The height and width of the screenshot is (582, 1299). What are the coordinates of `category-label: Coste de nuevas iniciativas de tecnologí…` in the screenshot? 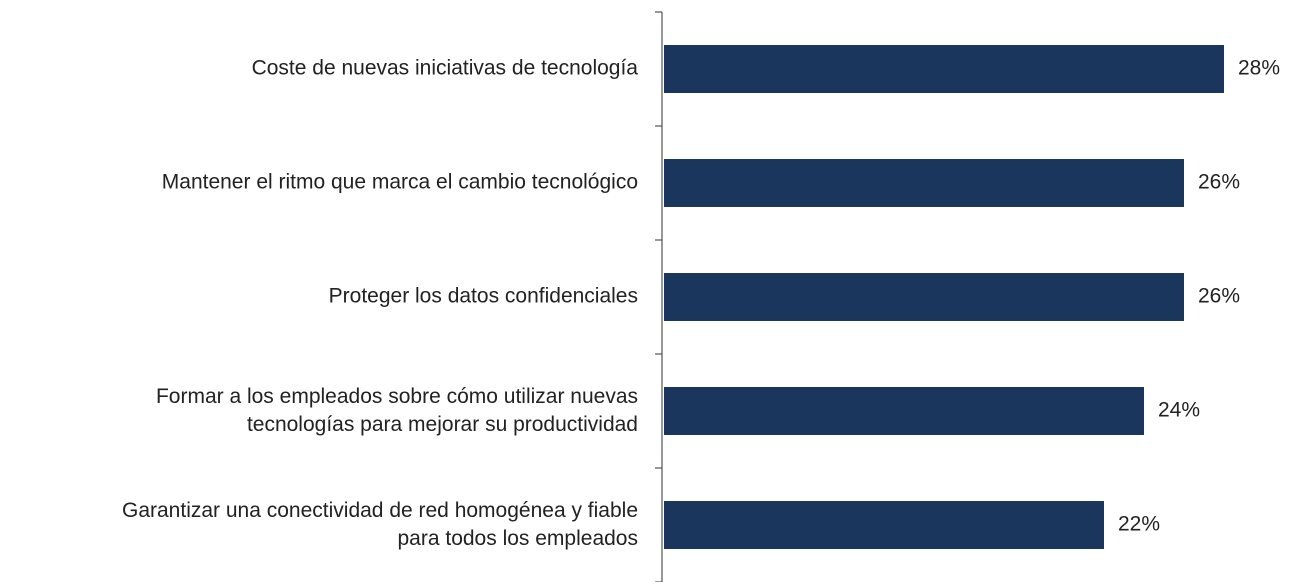 It's located at (445, 68).